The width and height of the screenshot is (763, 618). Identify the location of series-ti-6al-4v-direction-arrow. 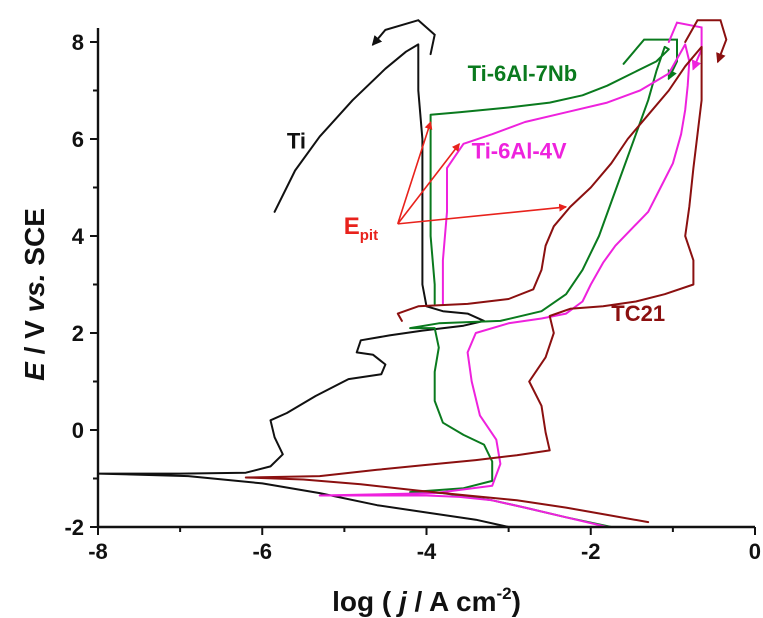
(685, 46).